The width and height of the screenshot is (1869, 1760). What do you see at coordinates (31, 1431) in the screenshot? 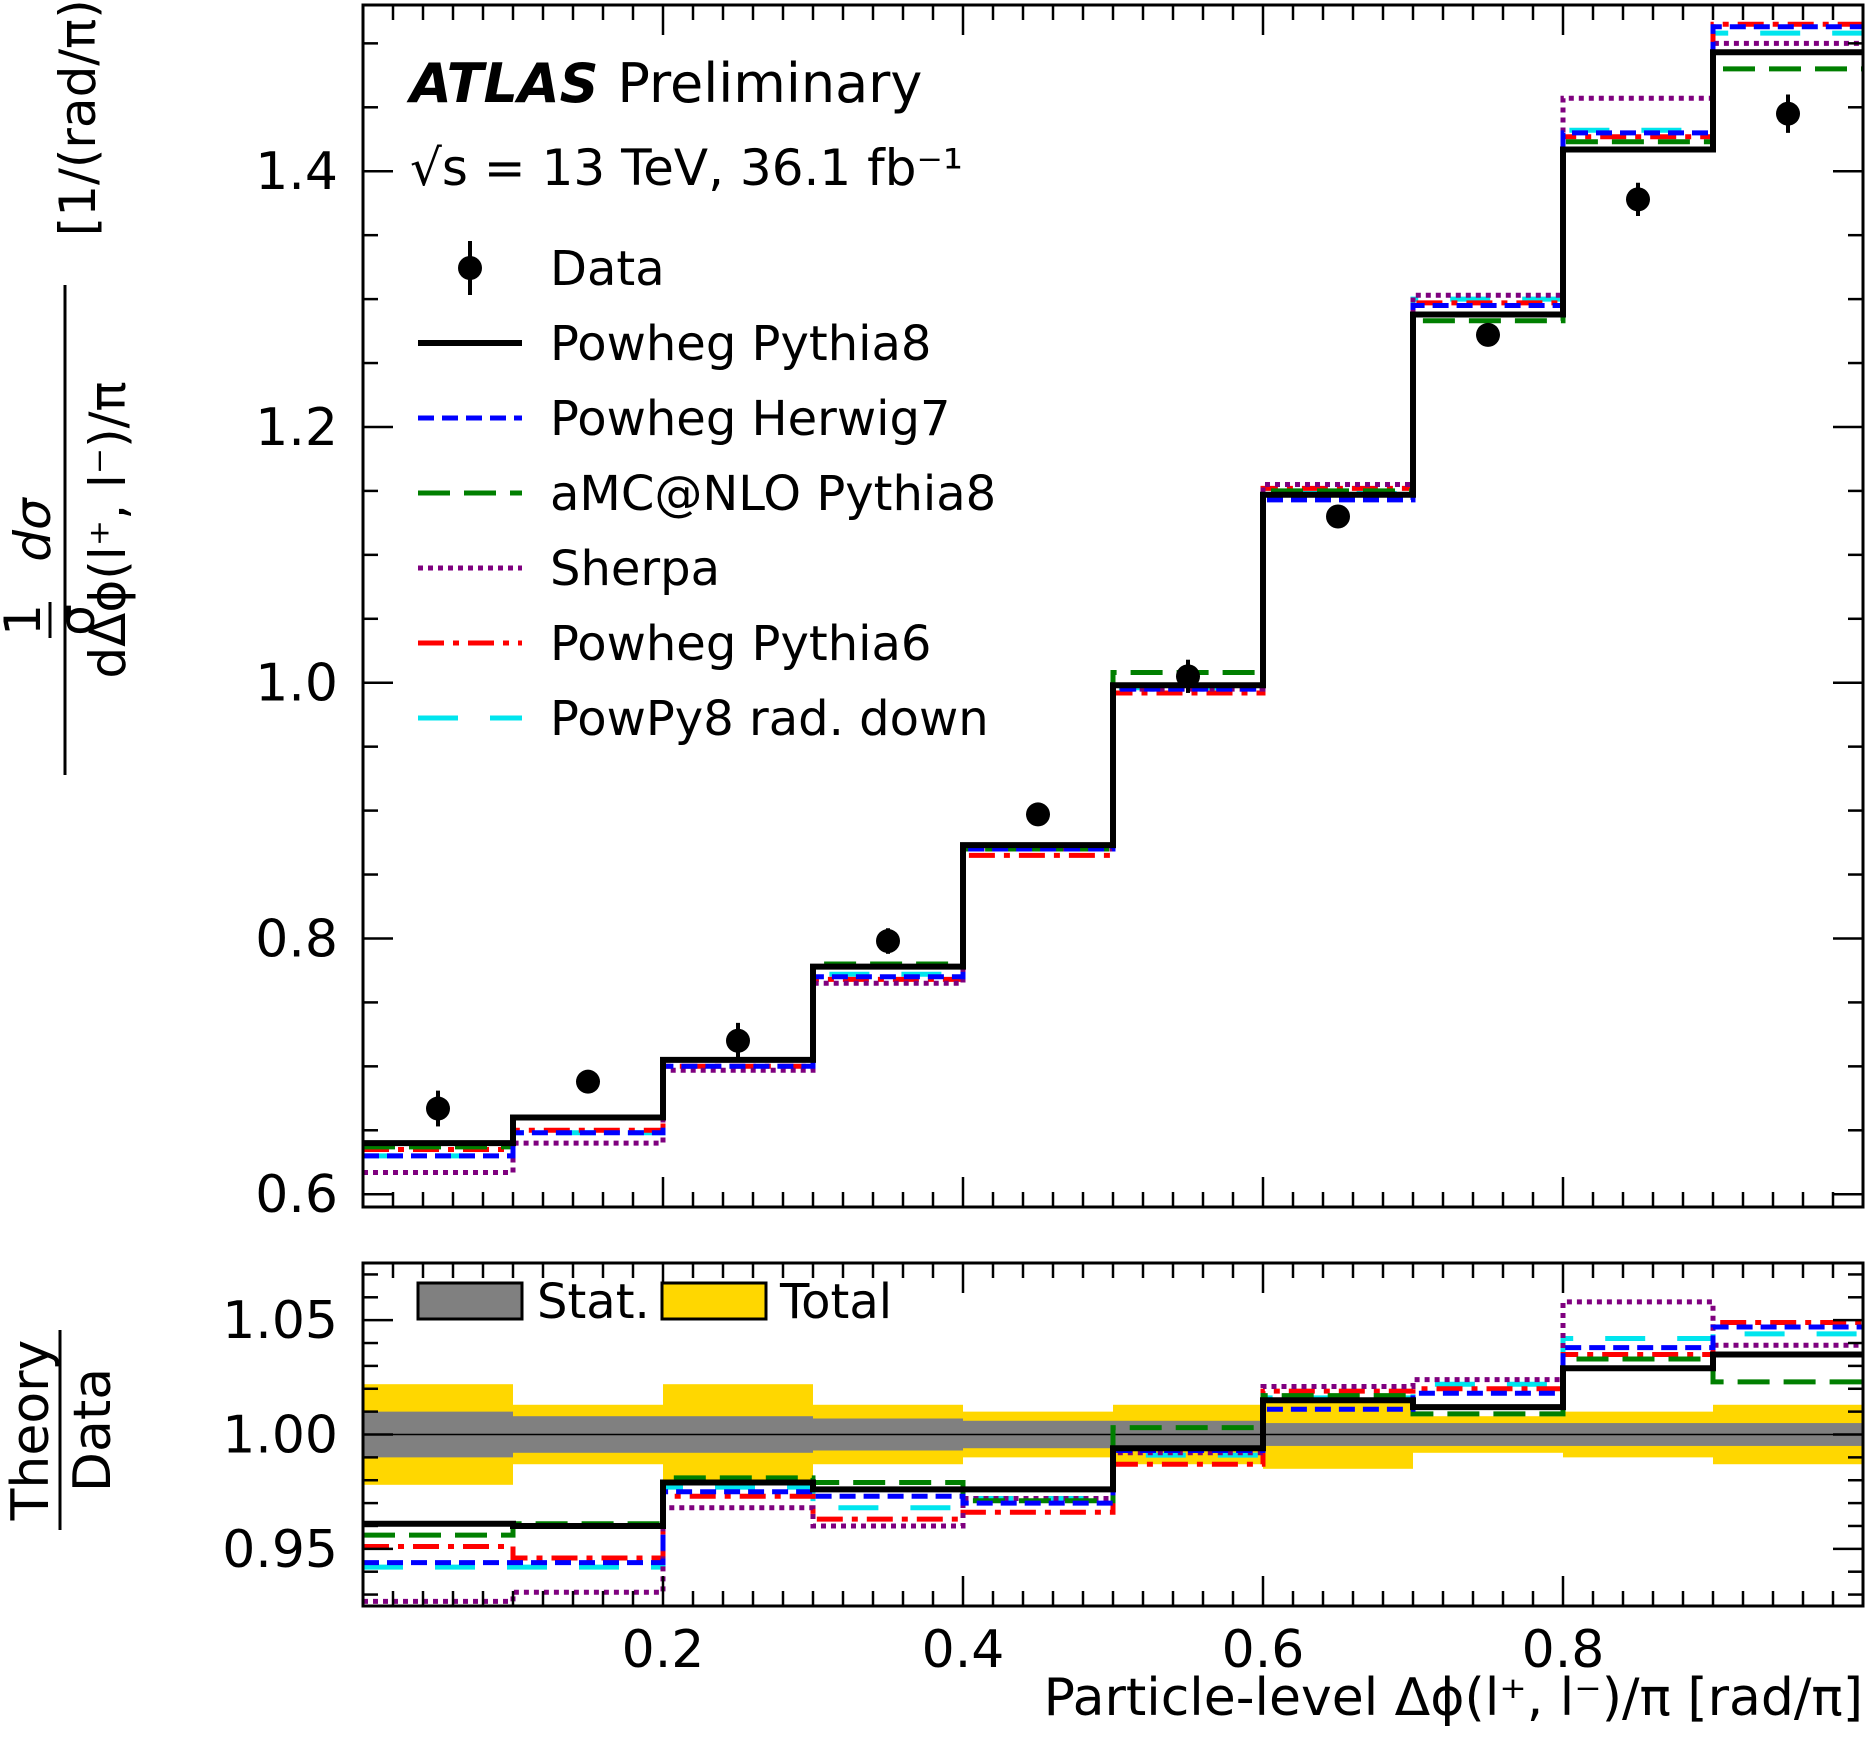
I see `ratio-ylabel-top: Theory` at bounding box center [31, 1431].